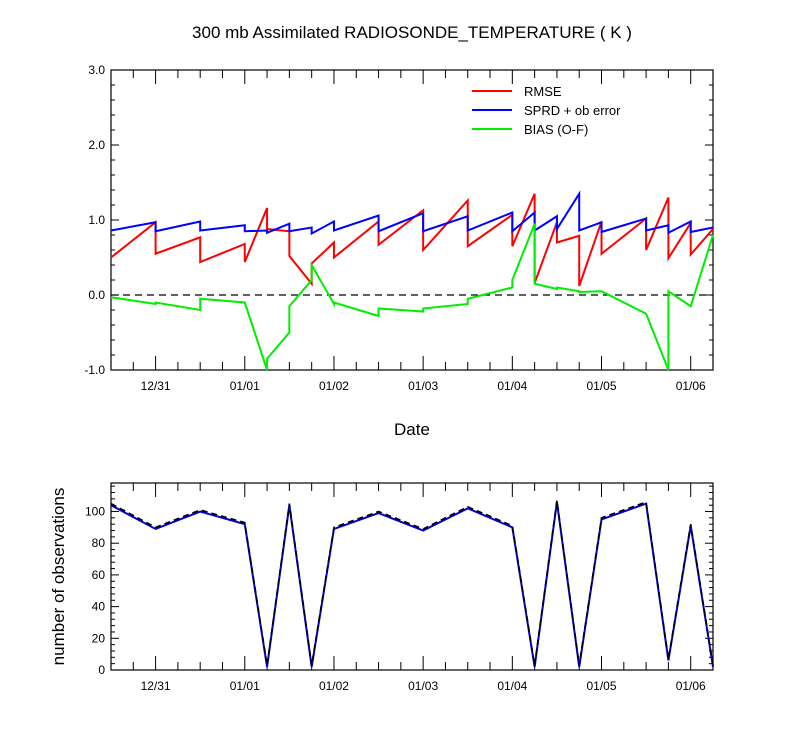 Image resolution: width=800 pixels, height=750 pixels. Describe the element at coordinates (556, 129) in the screenshot. I see `legend-label: BIAS (O-F)` at that location.